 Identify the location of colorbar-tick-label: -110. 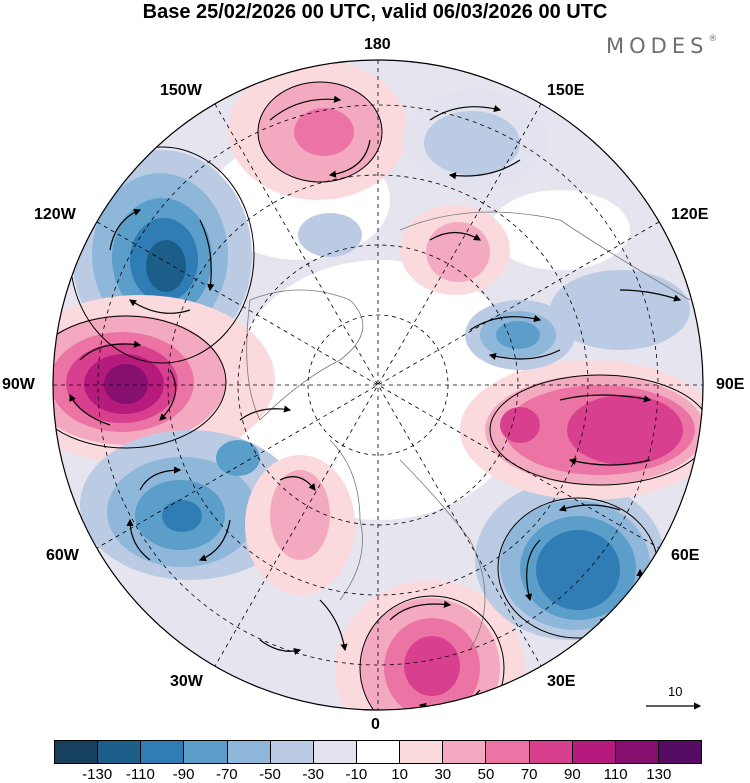
(140, 774).